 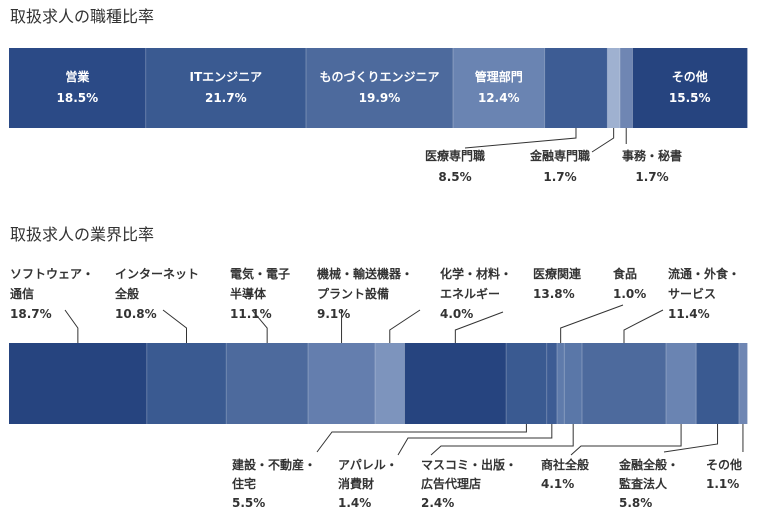 I want to click on industry-bottom-label: 金融全般・, so click(x=648, y=464).